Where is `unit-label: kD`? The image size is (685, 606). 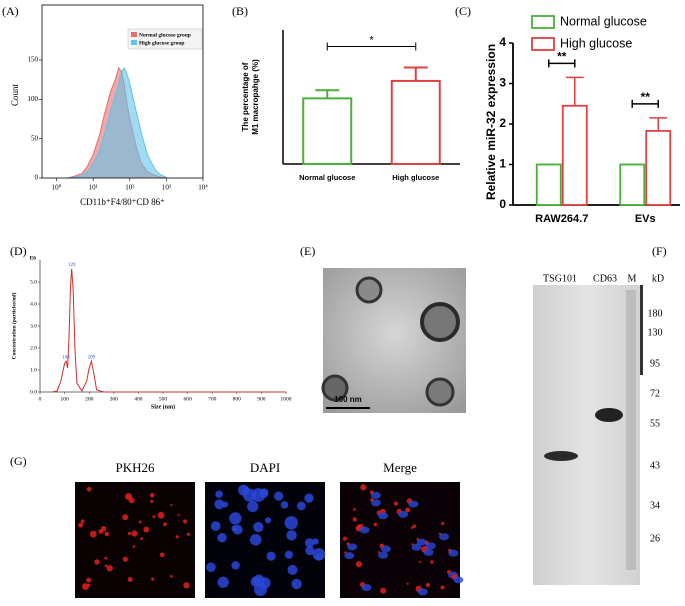 unit-label: kD is located at coordinates (658, 278).